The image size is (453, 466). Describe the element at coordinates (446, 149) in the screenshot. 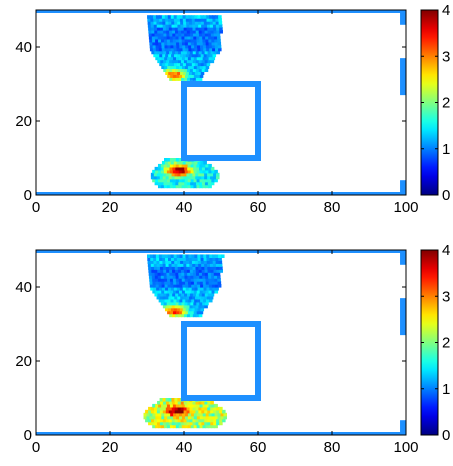

I see `colorbar-tick-label: 1` at that location.